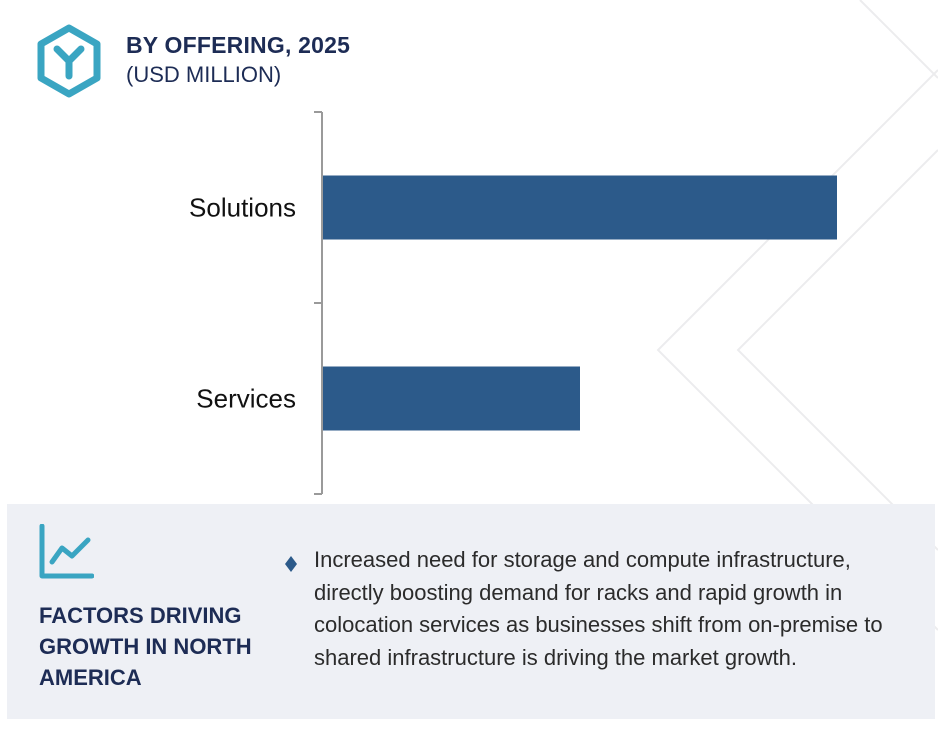  Describe the element at coordinates (204, 74) in the screenshot. I see `chart-subtitle: (USD MILLION)` at that location.